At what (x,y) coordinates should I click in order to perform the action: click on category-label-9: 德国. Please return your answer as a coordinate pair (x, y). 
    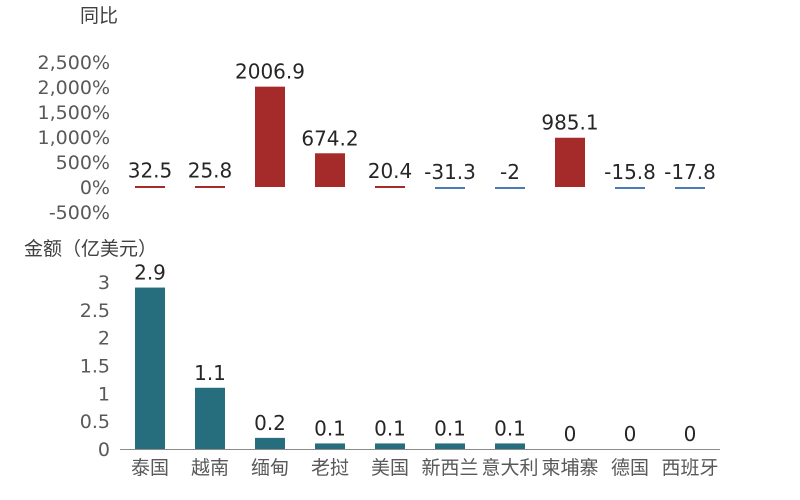
    Looking at the image, I should click on (630, 468).